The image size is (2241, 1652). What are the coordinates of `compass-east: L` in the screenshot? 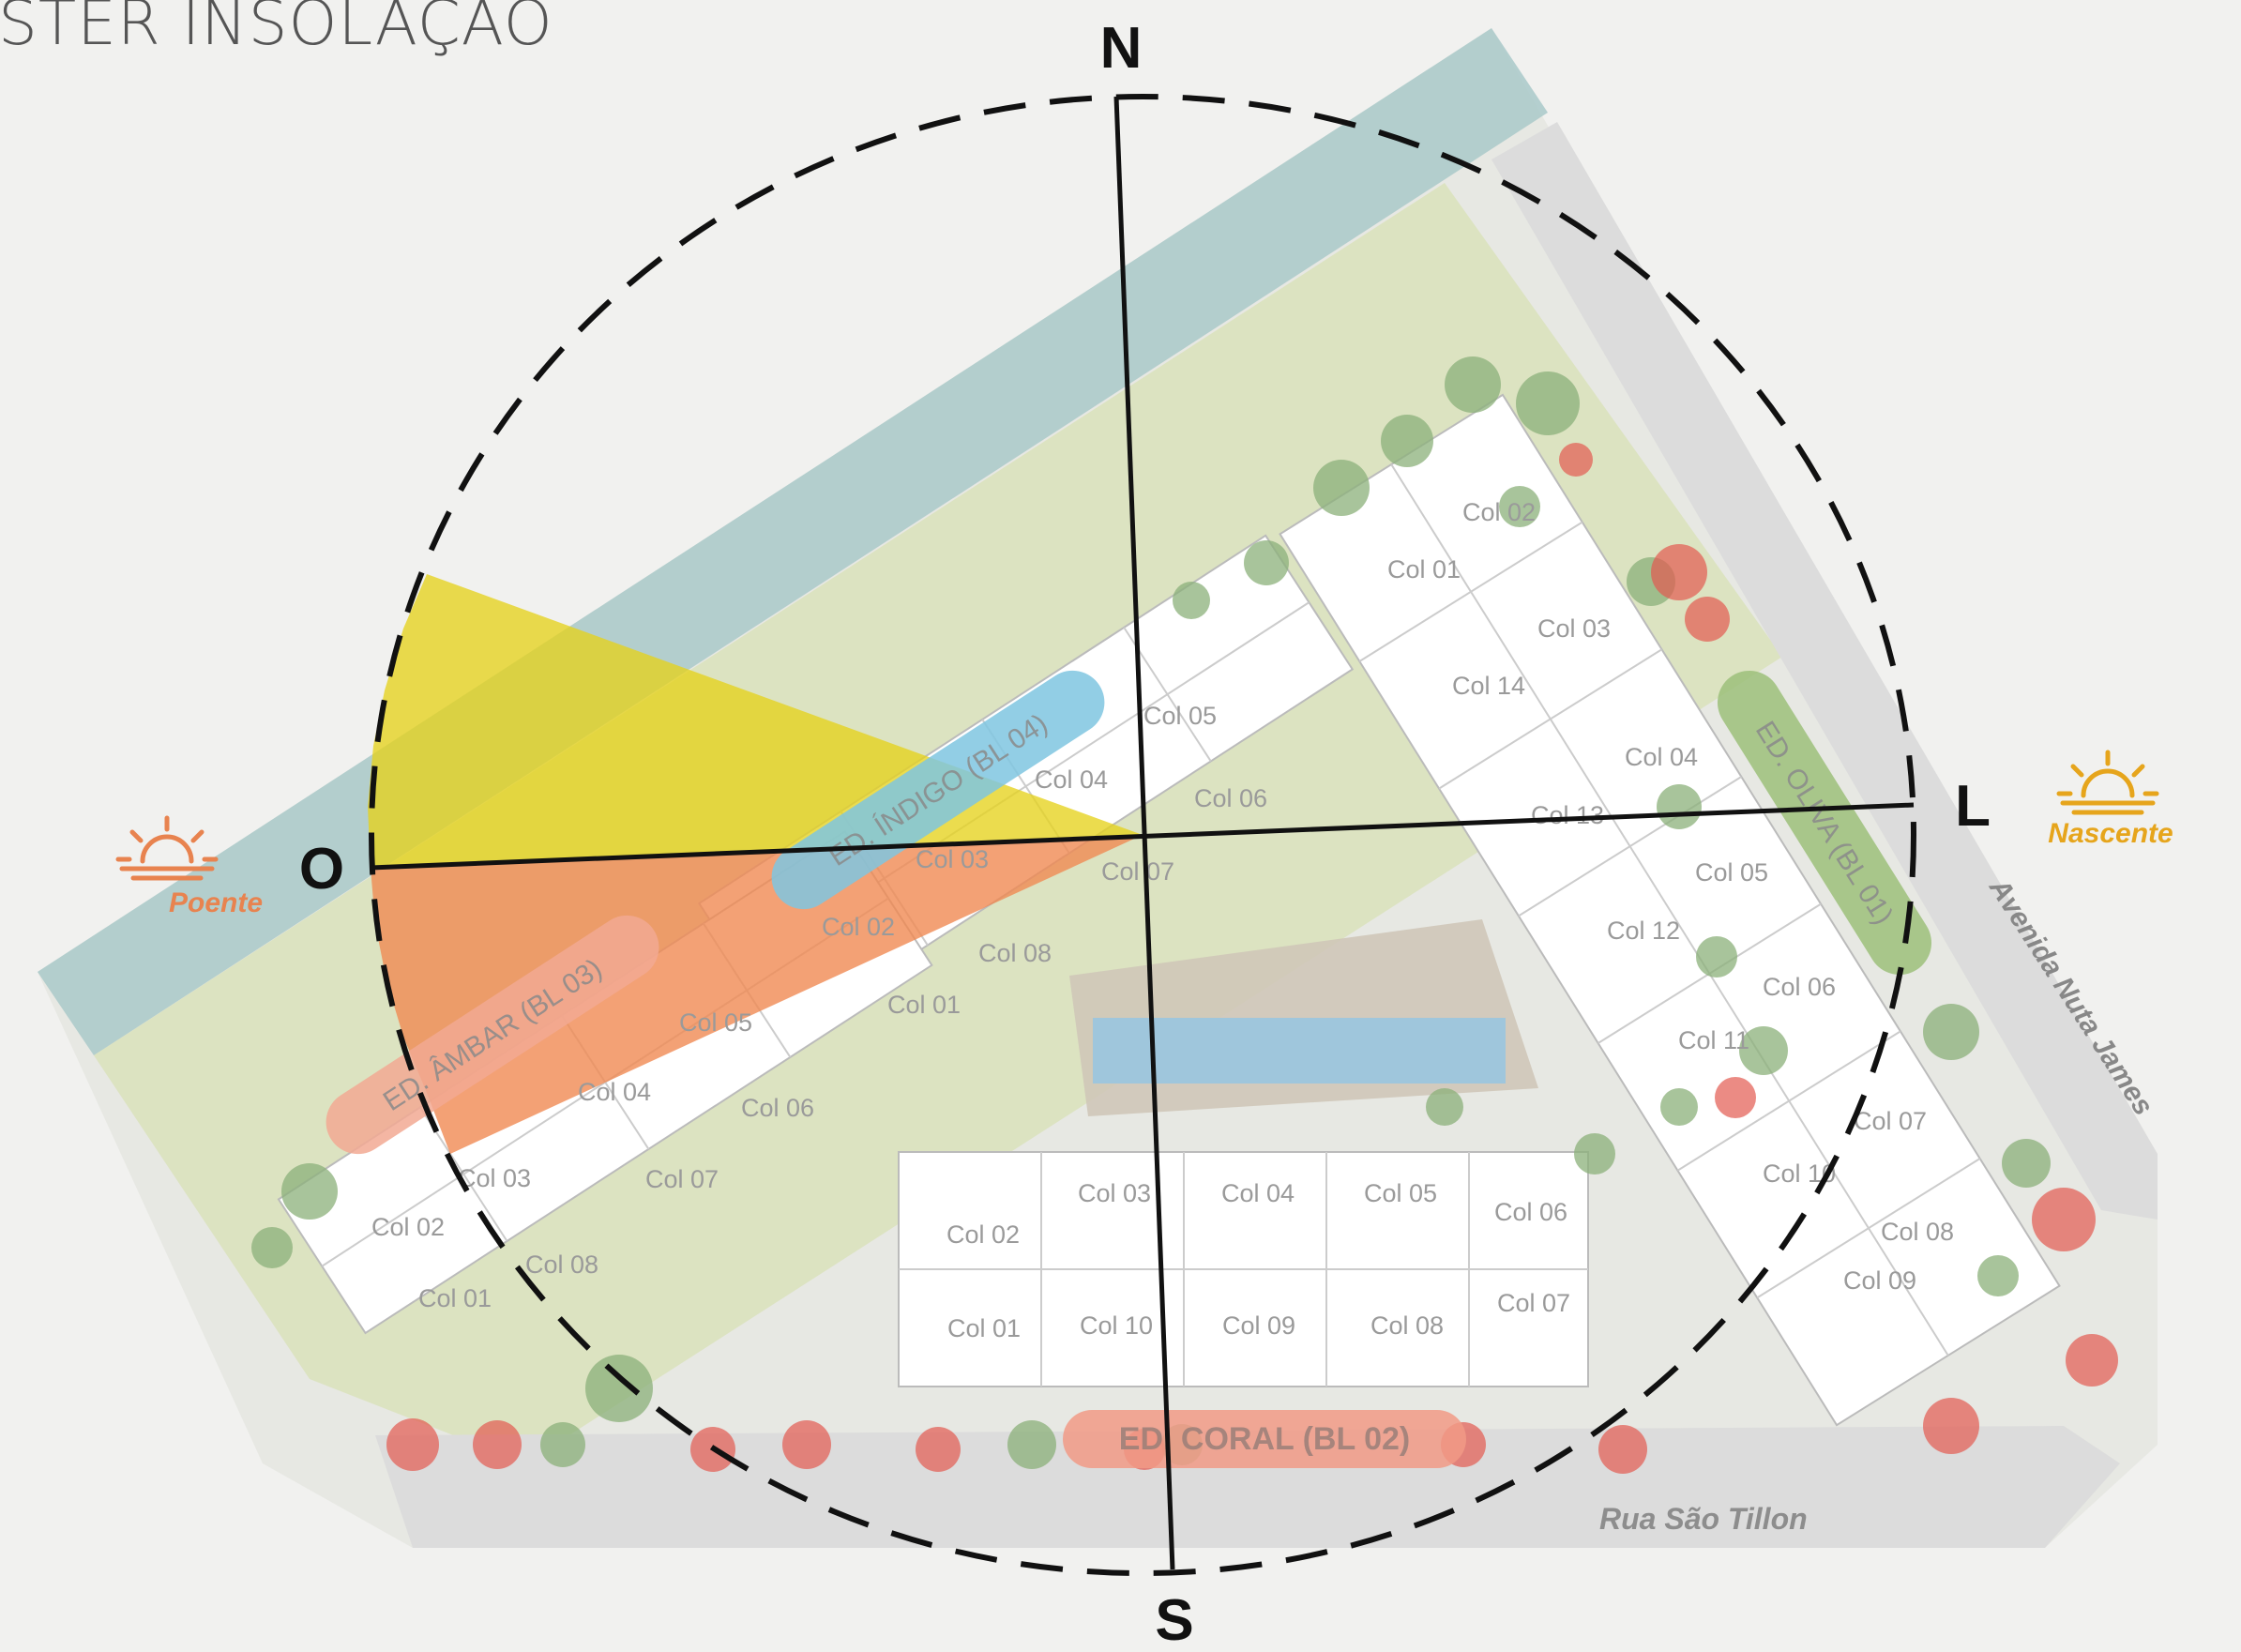 It's located at (1973, 806).